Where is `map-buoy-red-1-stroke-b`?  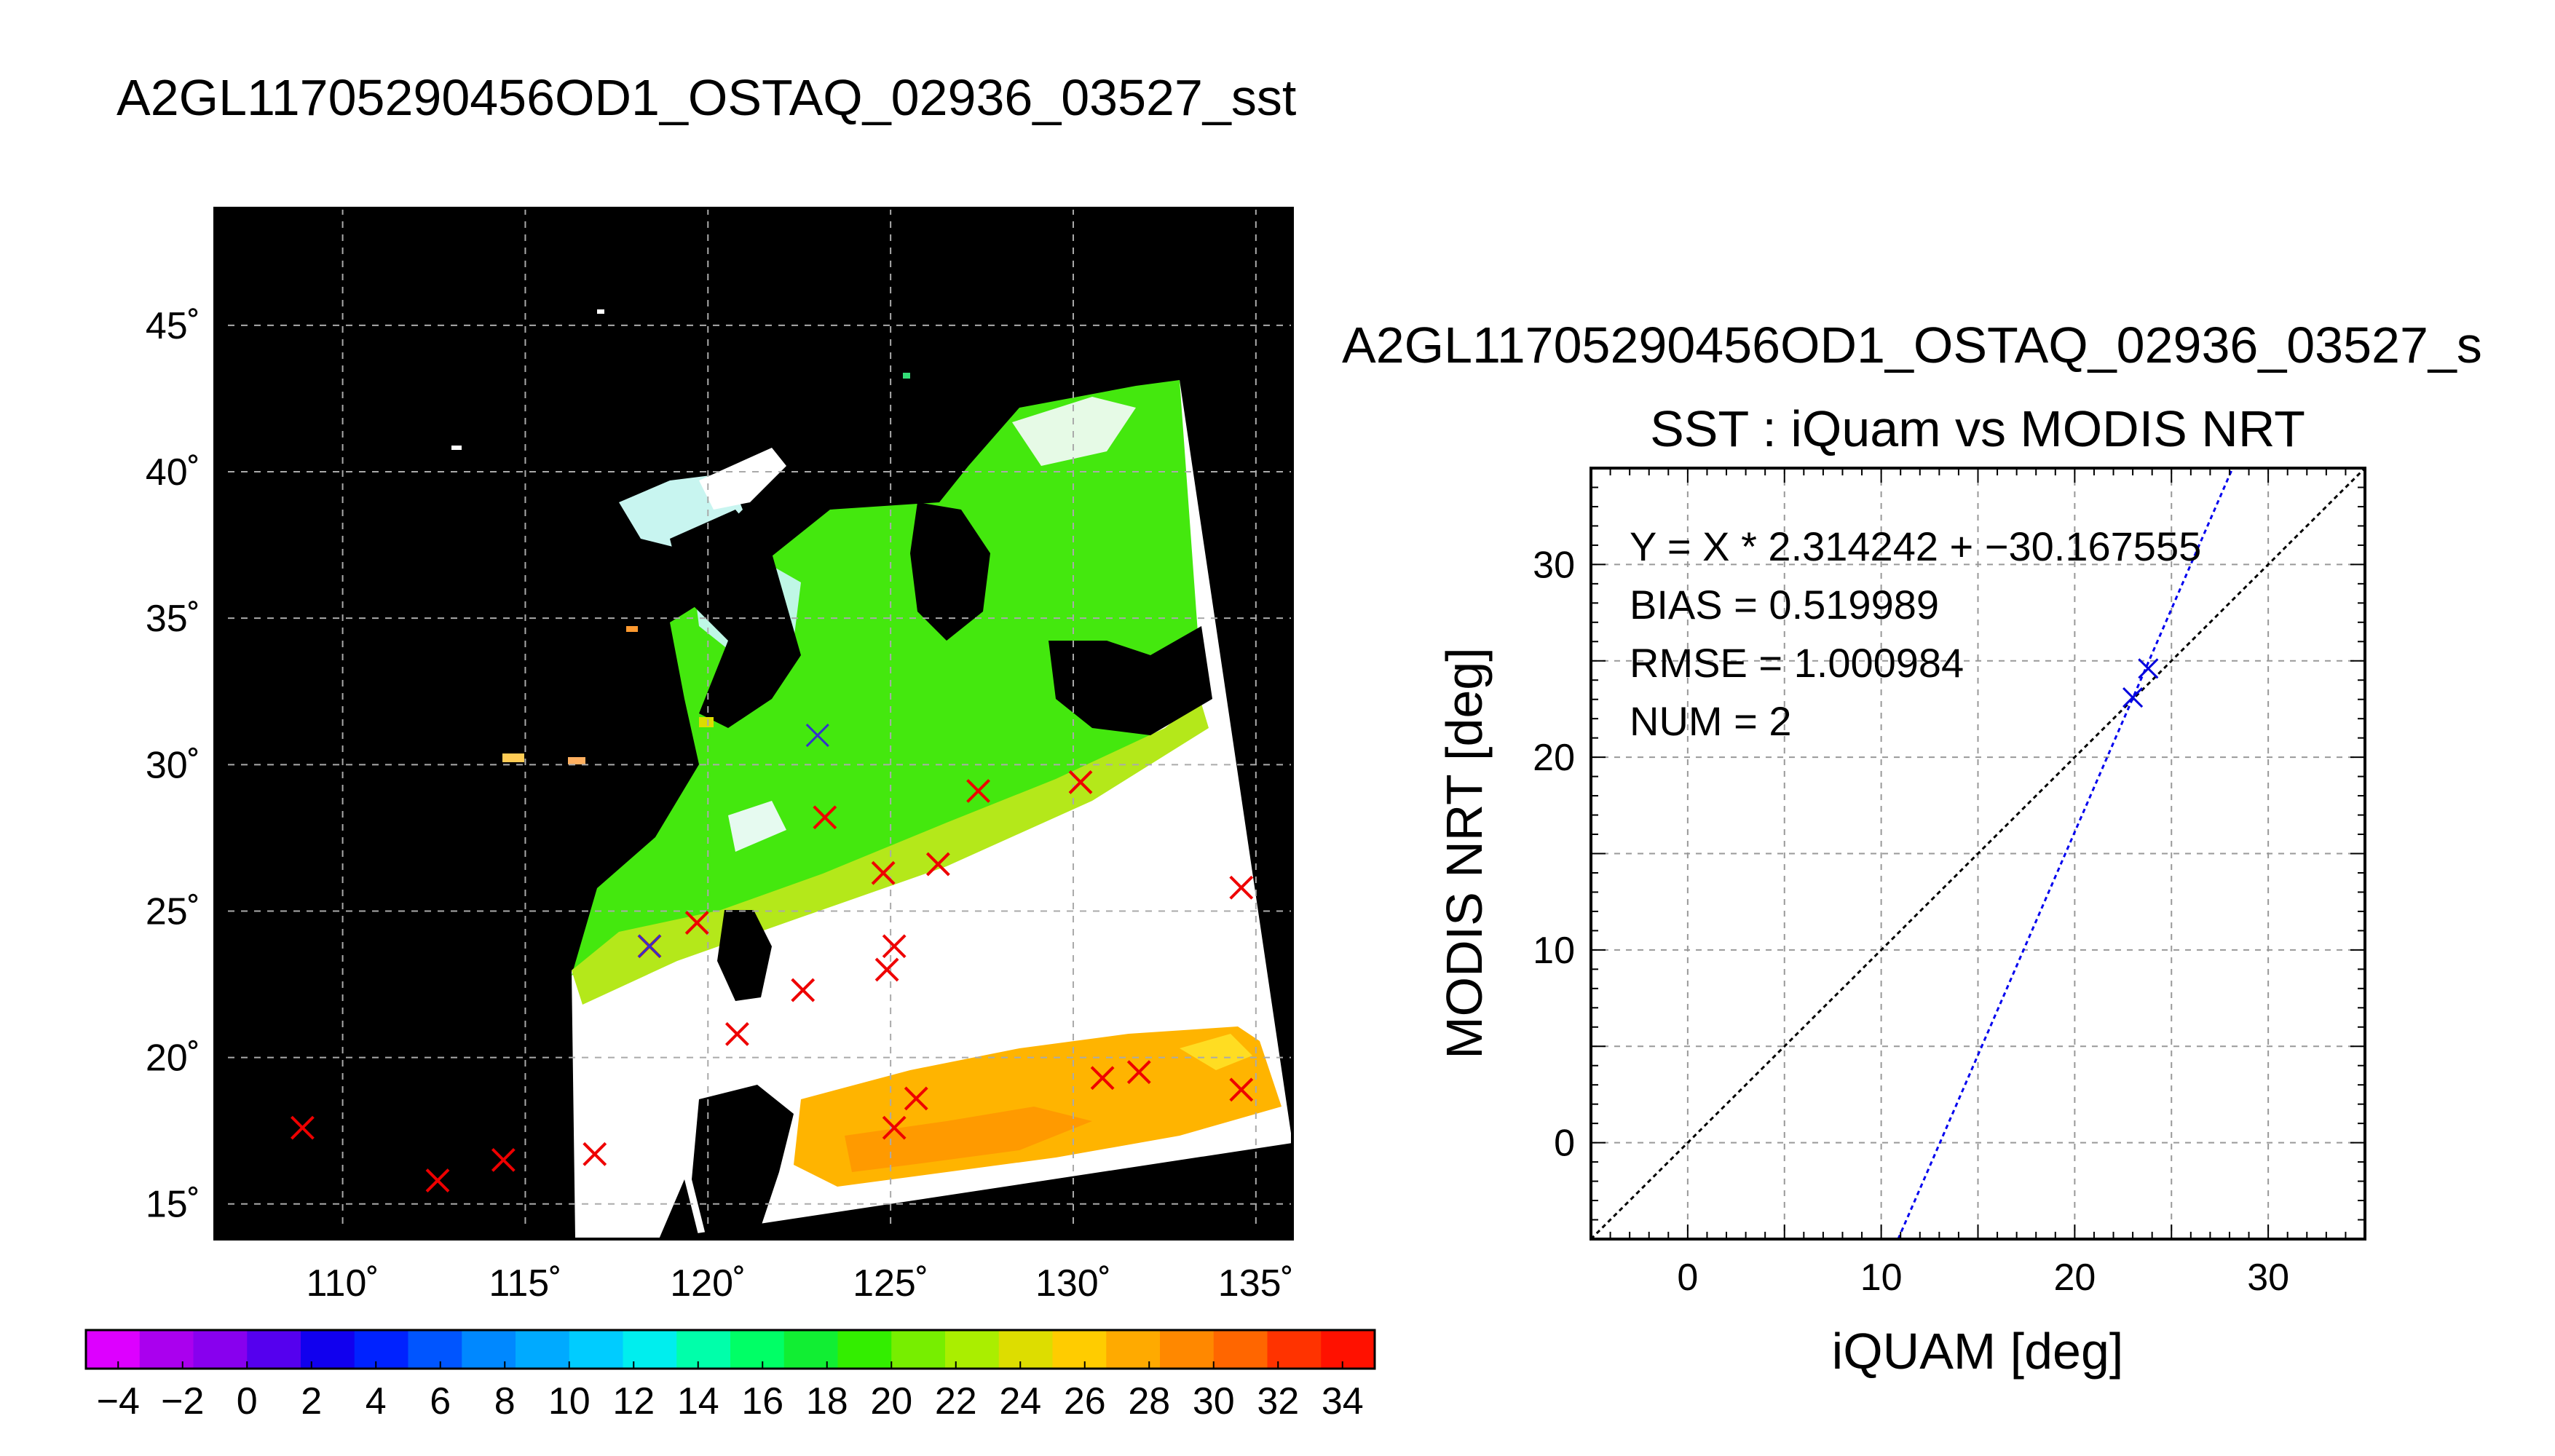 map-buoy-red-1-stroke-b is located at coordinates (437, 1180).